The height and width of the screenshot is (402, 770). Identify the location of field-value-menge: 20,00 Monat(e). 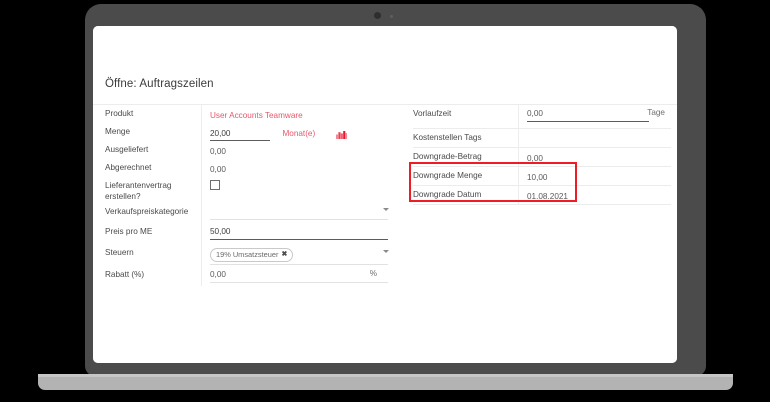
(298, 132).